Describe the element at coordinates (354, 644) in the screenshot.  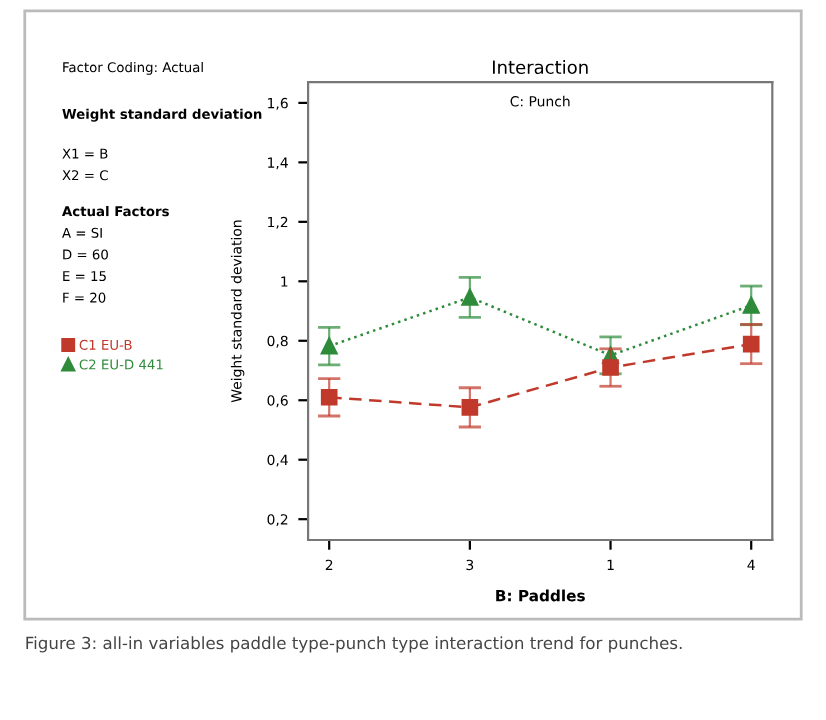
I see `caption: Figure 3: all-in variables paddle type-punch type interaction trend for punches.` at that location.